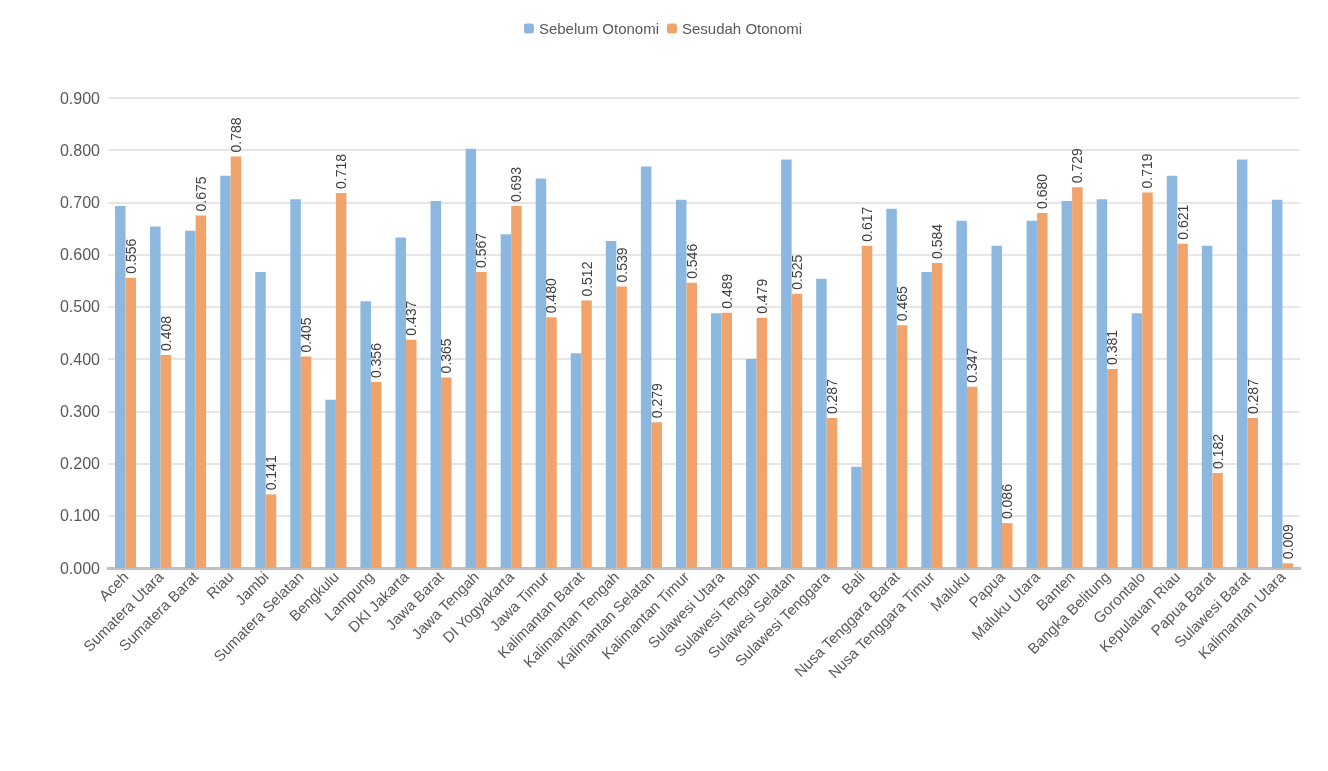  Describe the element at coordinates (481, 250) in the screenshot. I see `data-label: 0.567` at that location.